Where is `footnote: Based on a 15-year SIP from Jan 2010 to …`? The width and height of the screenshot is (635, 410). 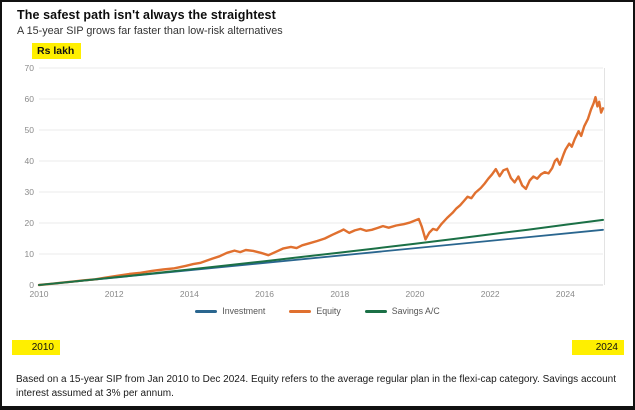
footnote: Based on a 15-year SIP from Jan 2010 to … is located at coordinates (316, 387).